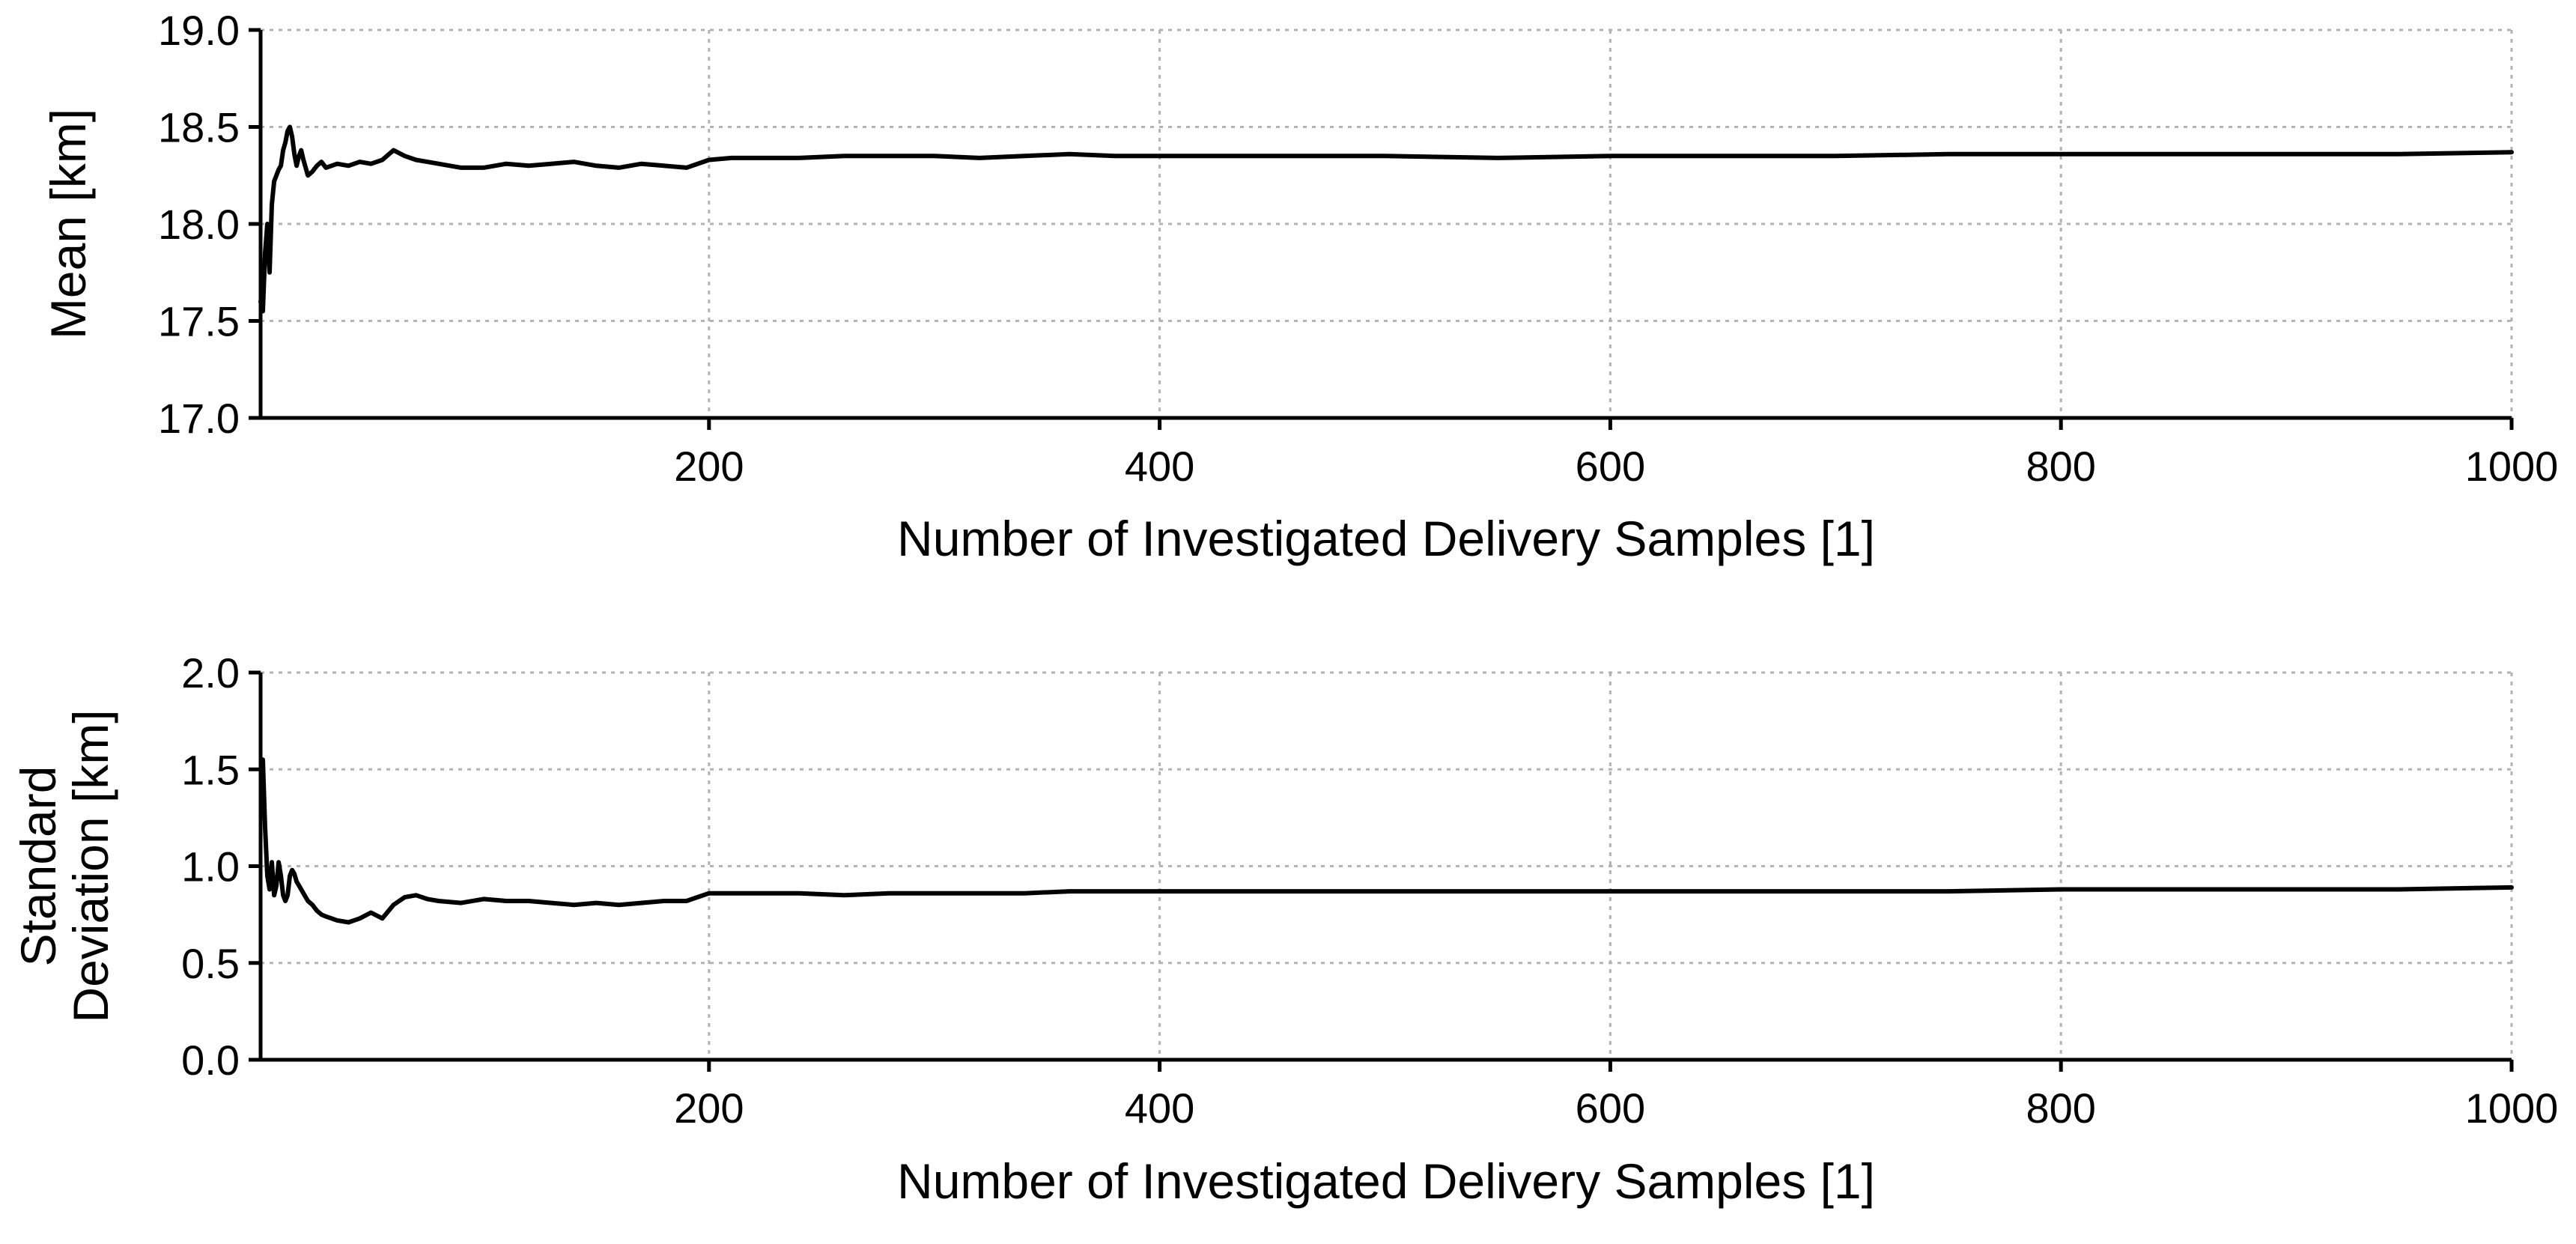  I want to click on std-dev-chart-series-line, so click(1387, 841).